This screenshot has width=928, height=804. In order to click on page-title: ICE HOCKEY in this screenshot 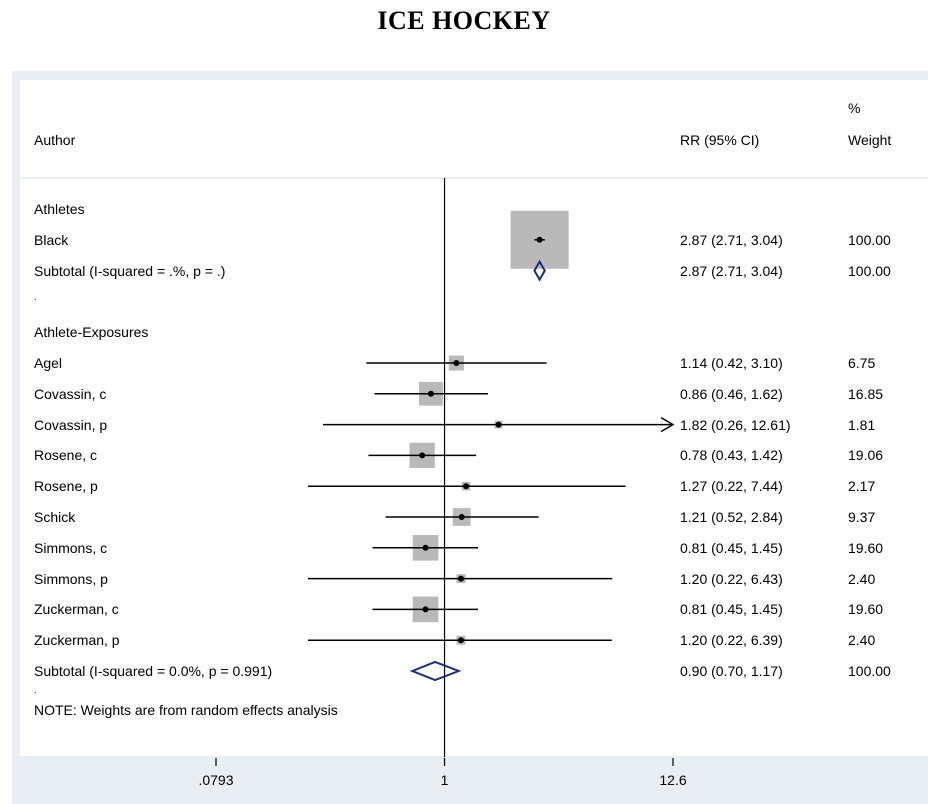, I will do `click(464, 20)`.